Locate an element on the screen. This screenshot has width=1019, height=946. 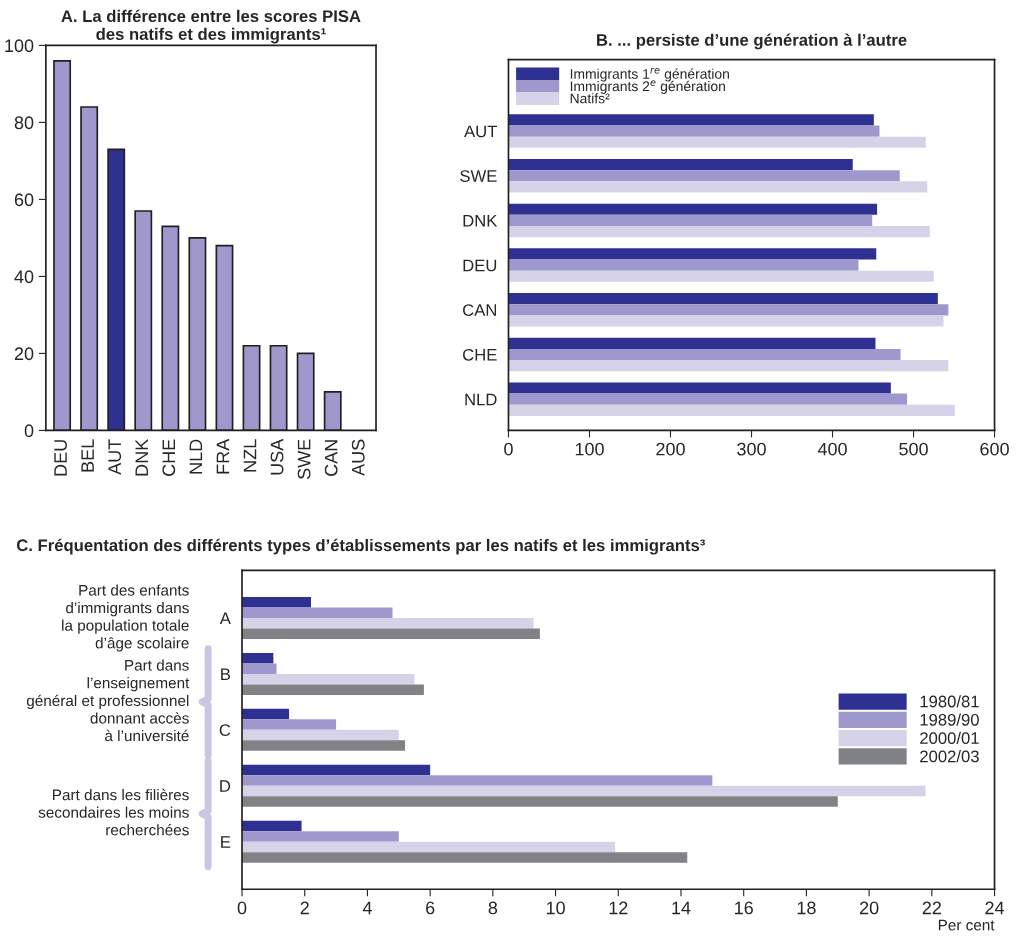
legend-label: 1980/81 is located at coordinates (949, 701).